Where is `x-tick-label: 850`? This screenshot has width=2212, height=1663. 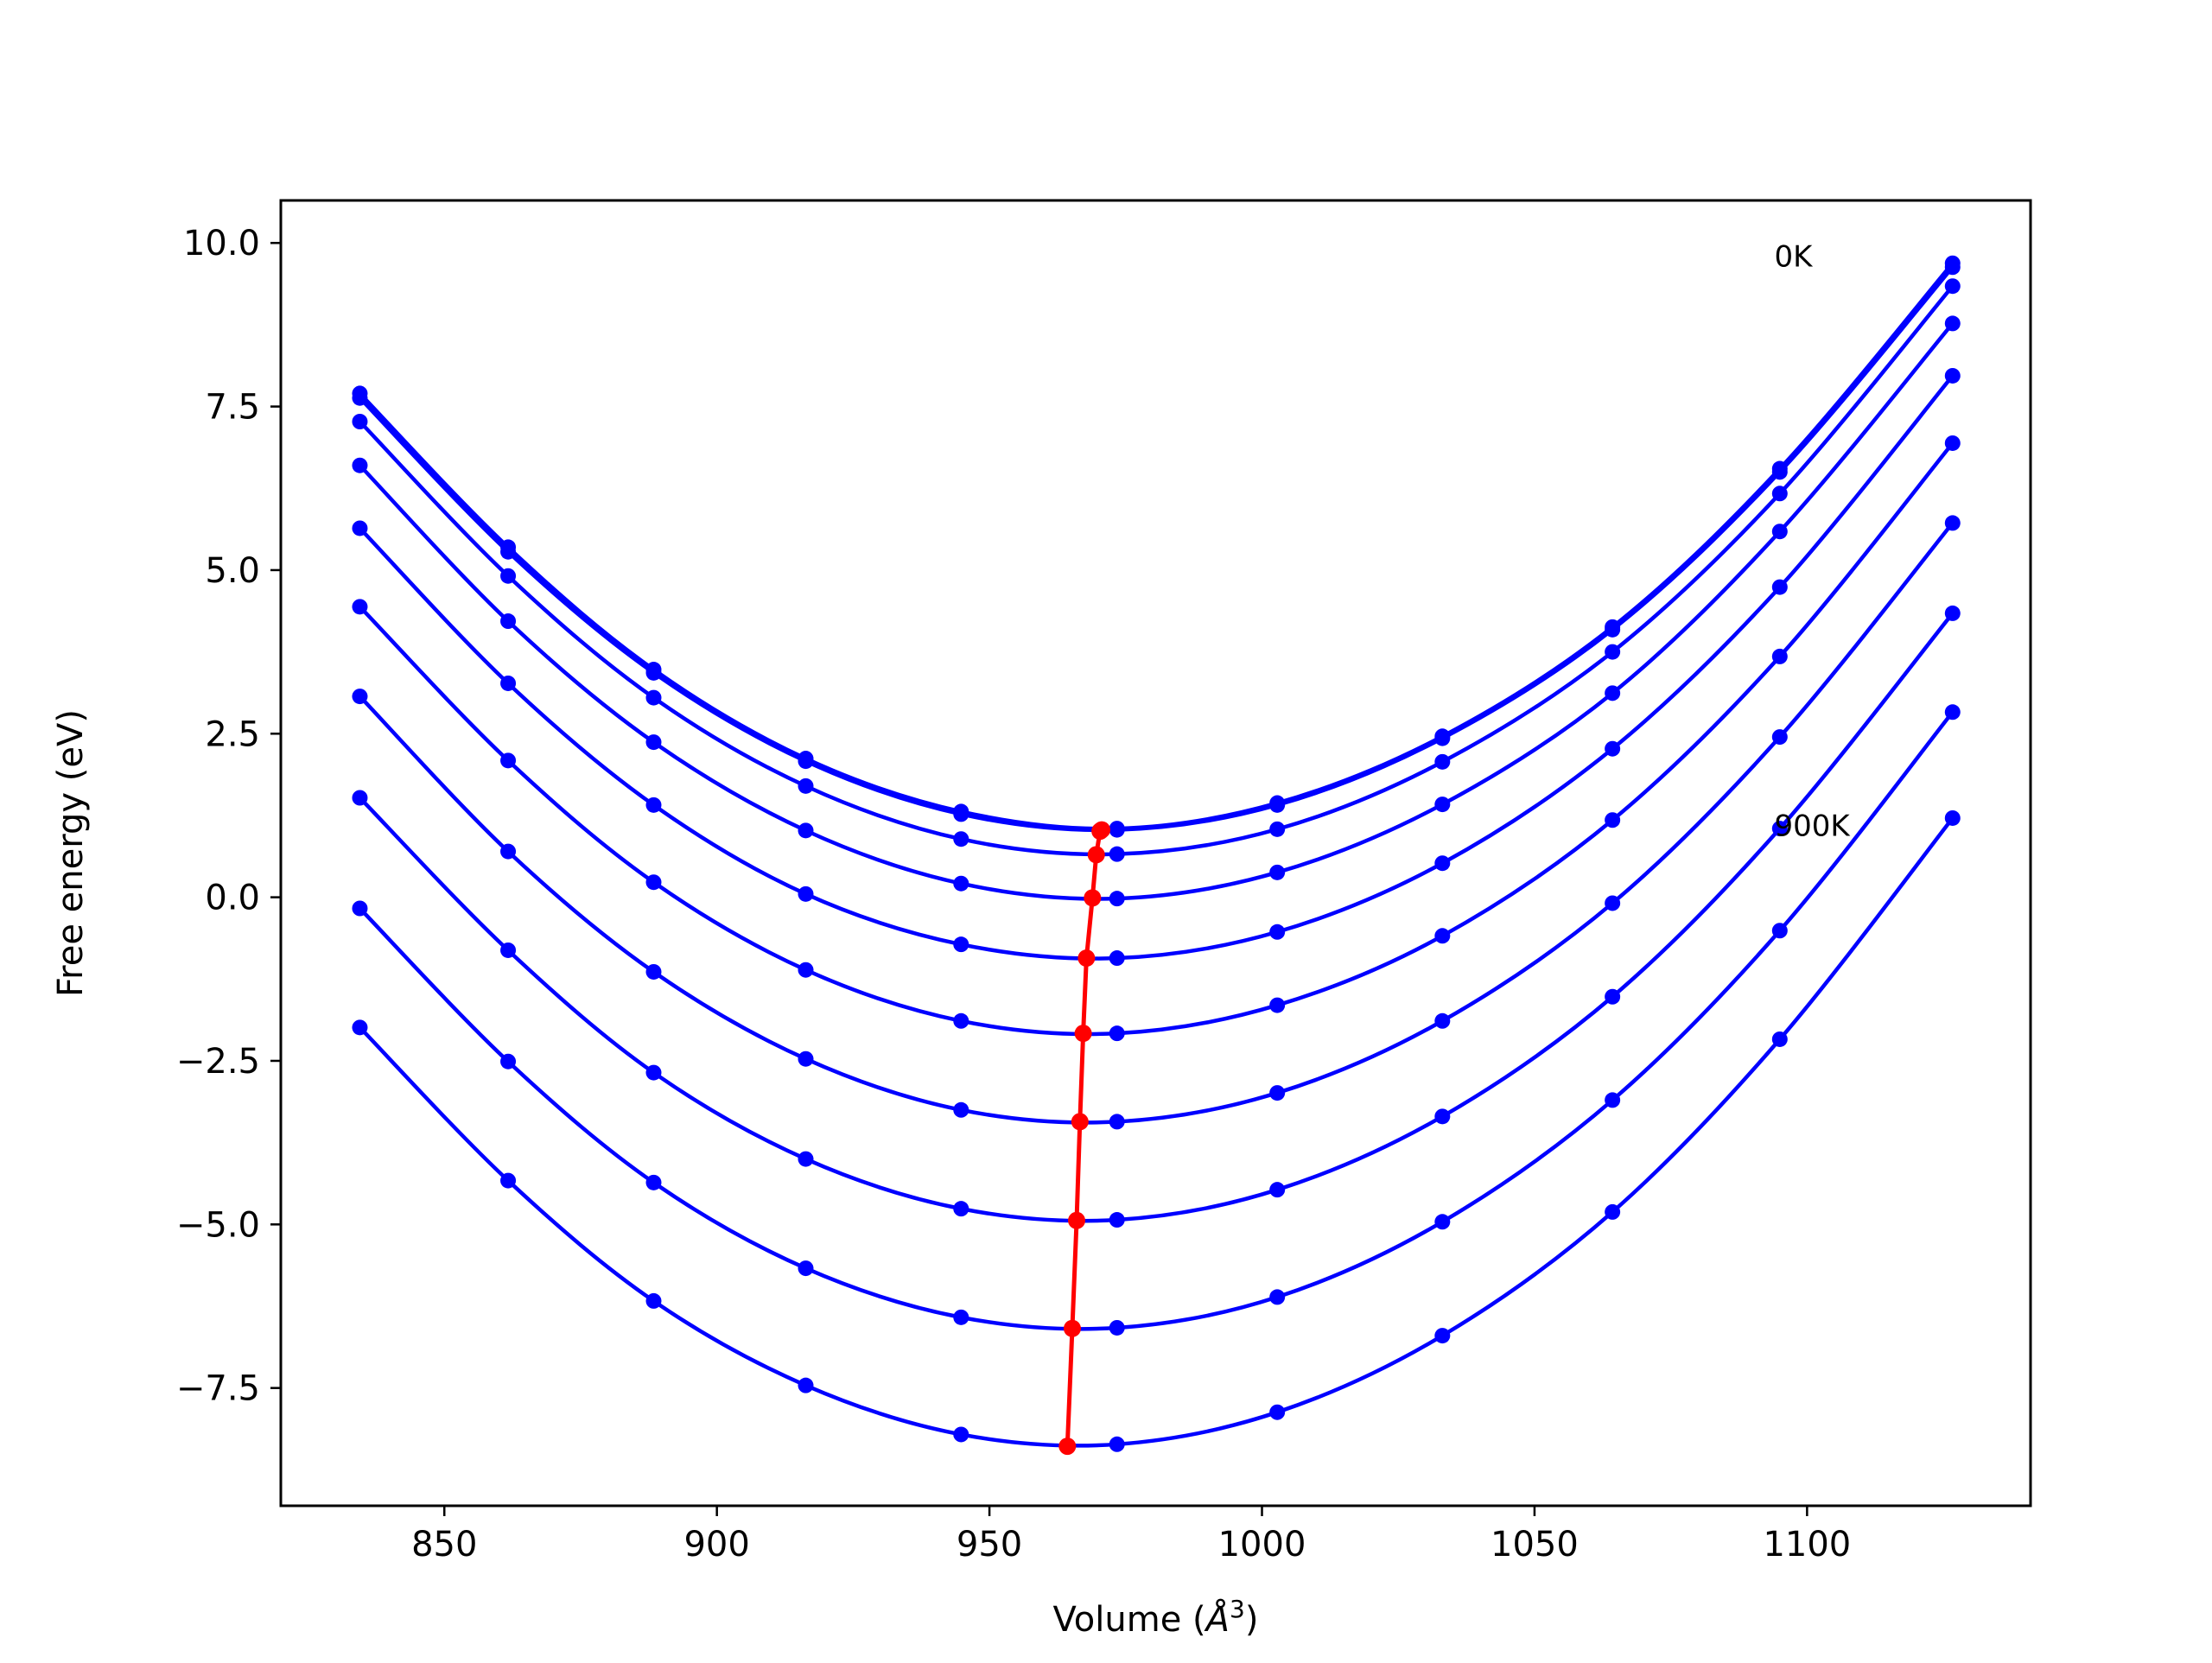 x-tick-label: 850 is located at coordinates (444, 1545).